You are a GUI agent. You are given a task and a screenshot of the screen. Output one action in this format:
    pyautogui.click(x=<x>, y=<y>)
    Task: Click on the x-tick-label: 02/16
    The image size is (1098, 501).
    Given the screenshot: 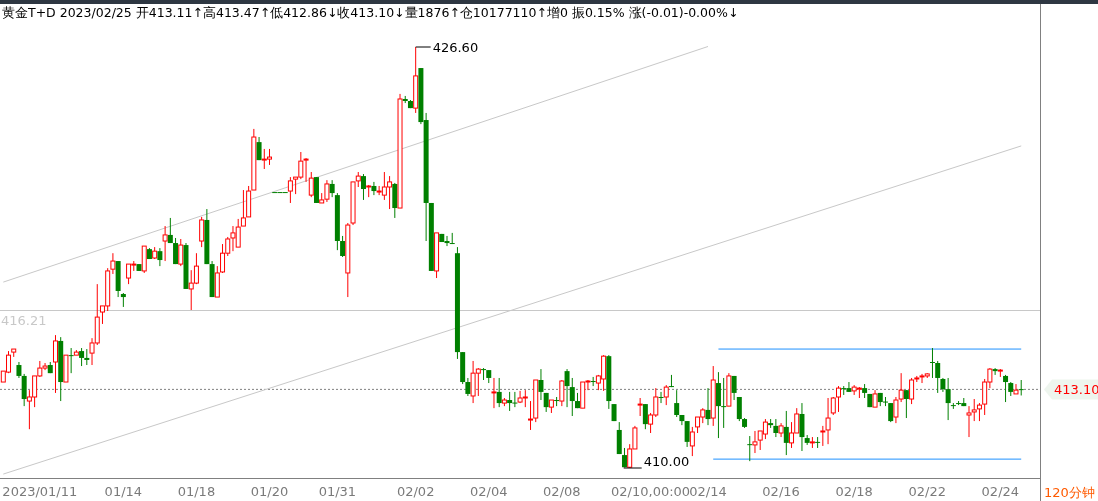 What is the action you would take?
    pyautogui.click(x=781, y=491)
    